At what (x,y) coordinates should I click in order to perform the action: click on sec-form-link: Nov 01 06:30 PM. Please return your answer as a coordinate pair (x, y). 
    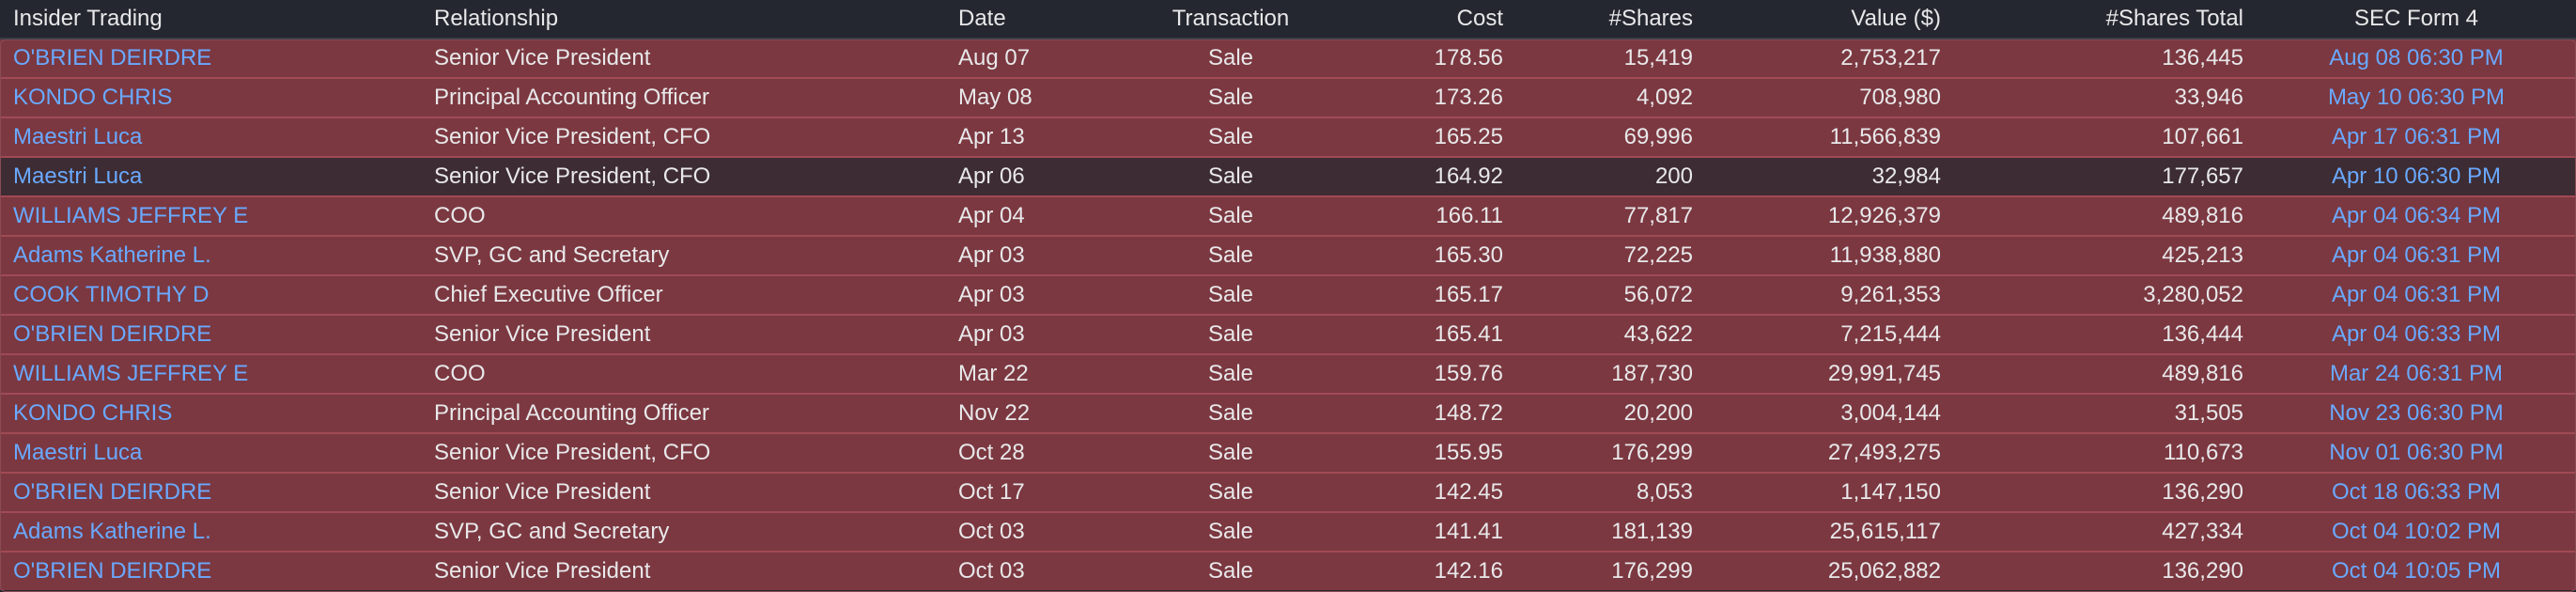
    Looking at the image, I should click on (2416, 452).